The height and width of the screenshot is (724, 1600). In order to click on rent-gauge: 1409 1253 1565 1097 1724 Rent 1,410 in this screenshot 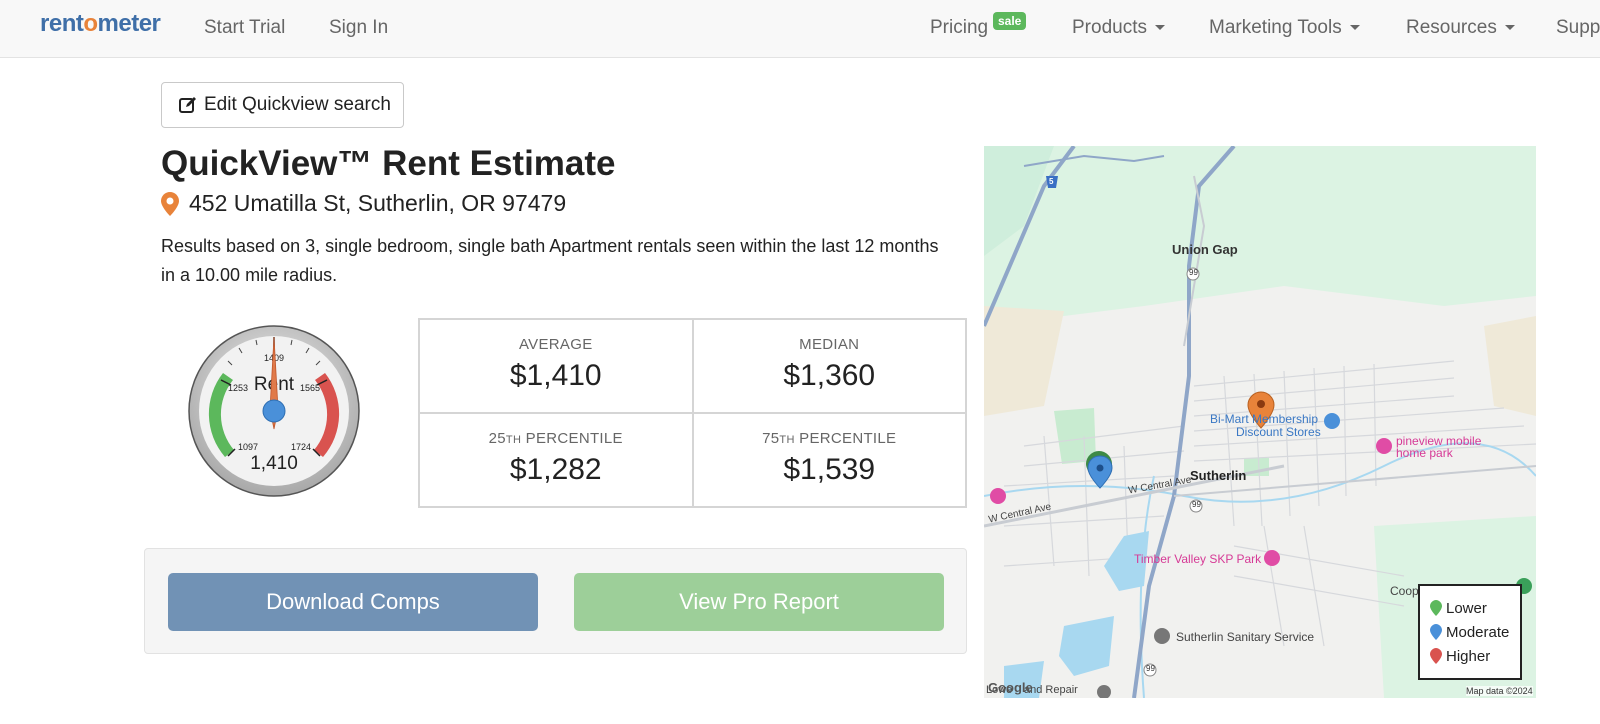, I will do `click(274, 411)`.